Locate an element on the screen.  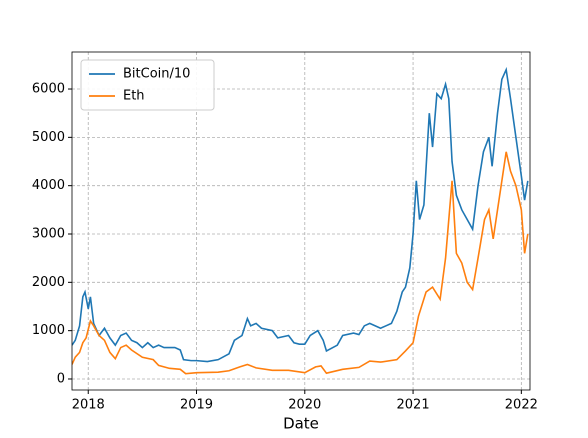
x-tick-label: 2018 is located at coordinates (88, 405).